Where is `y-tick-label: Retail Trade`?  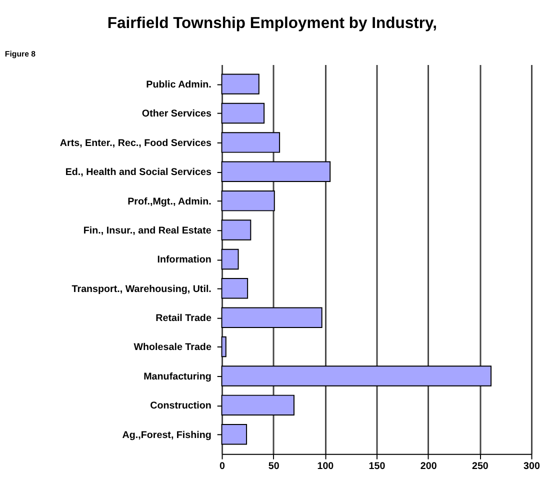
y-tick-label: Retail Trade is located at coordinates (184, 318).